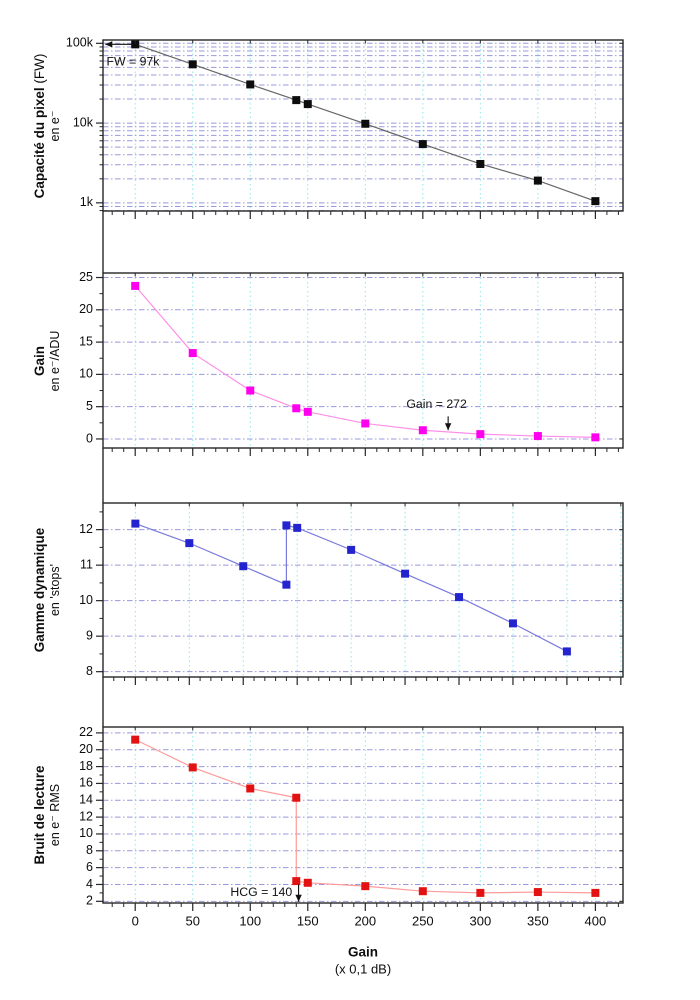 The image size is (700, 1000). What do you see at coordinates (363, 952) in the screenshot?
I see `x-axis-title: Gain` at bounding box center [363, 952].